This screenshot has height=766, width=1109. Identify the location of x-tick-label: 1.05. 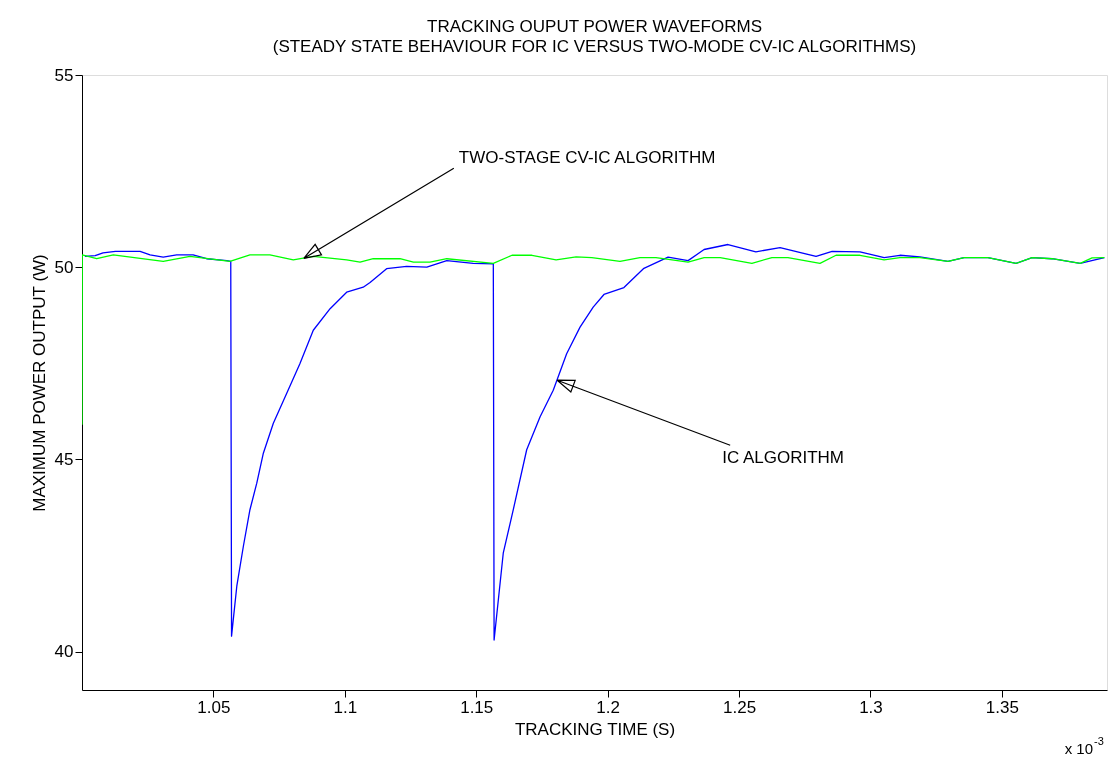
(214, 707).